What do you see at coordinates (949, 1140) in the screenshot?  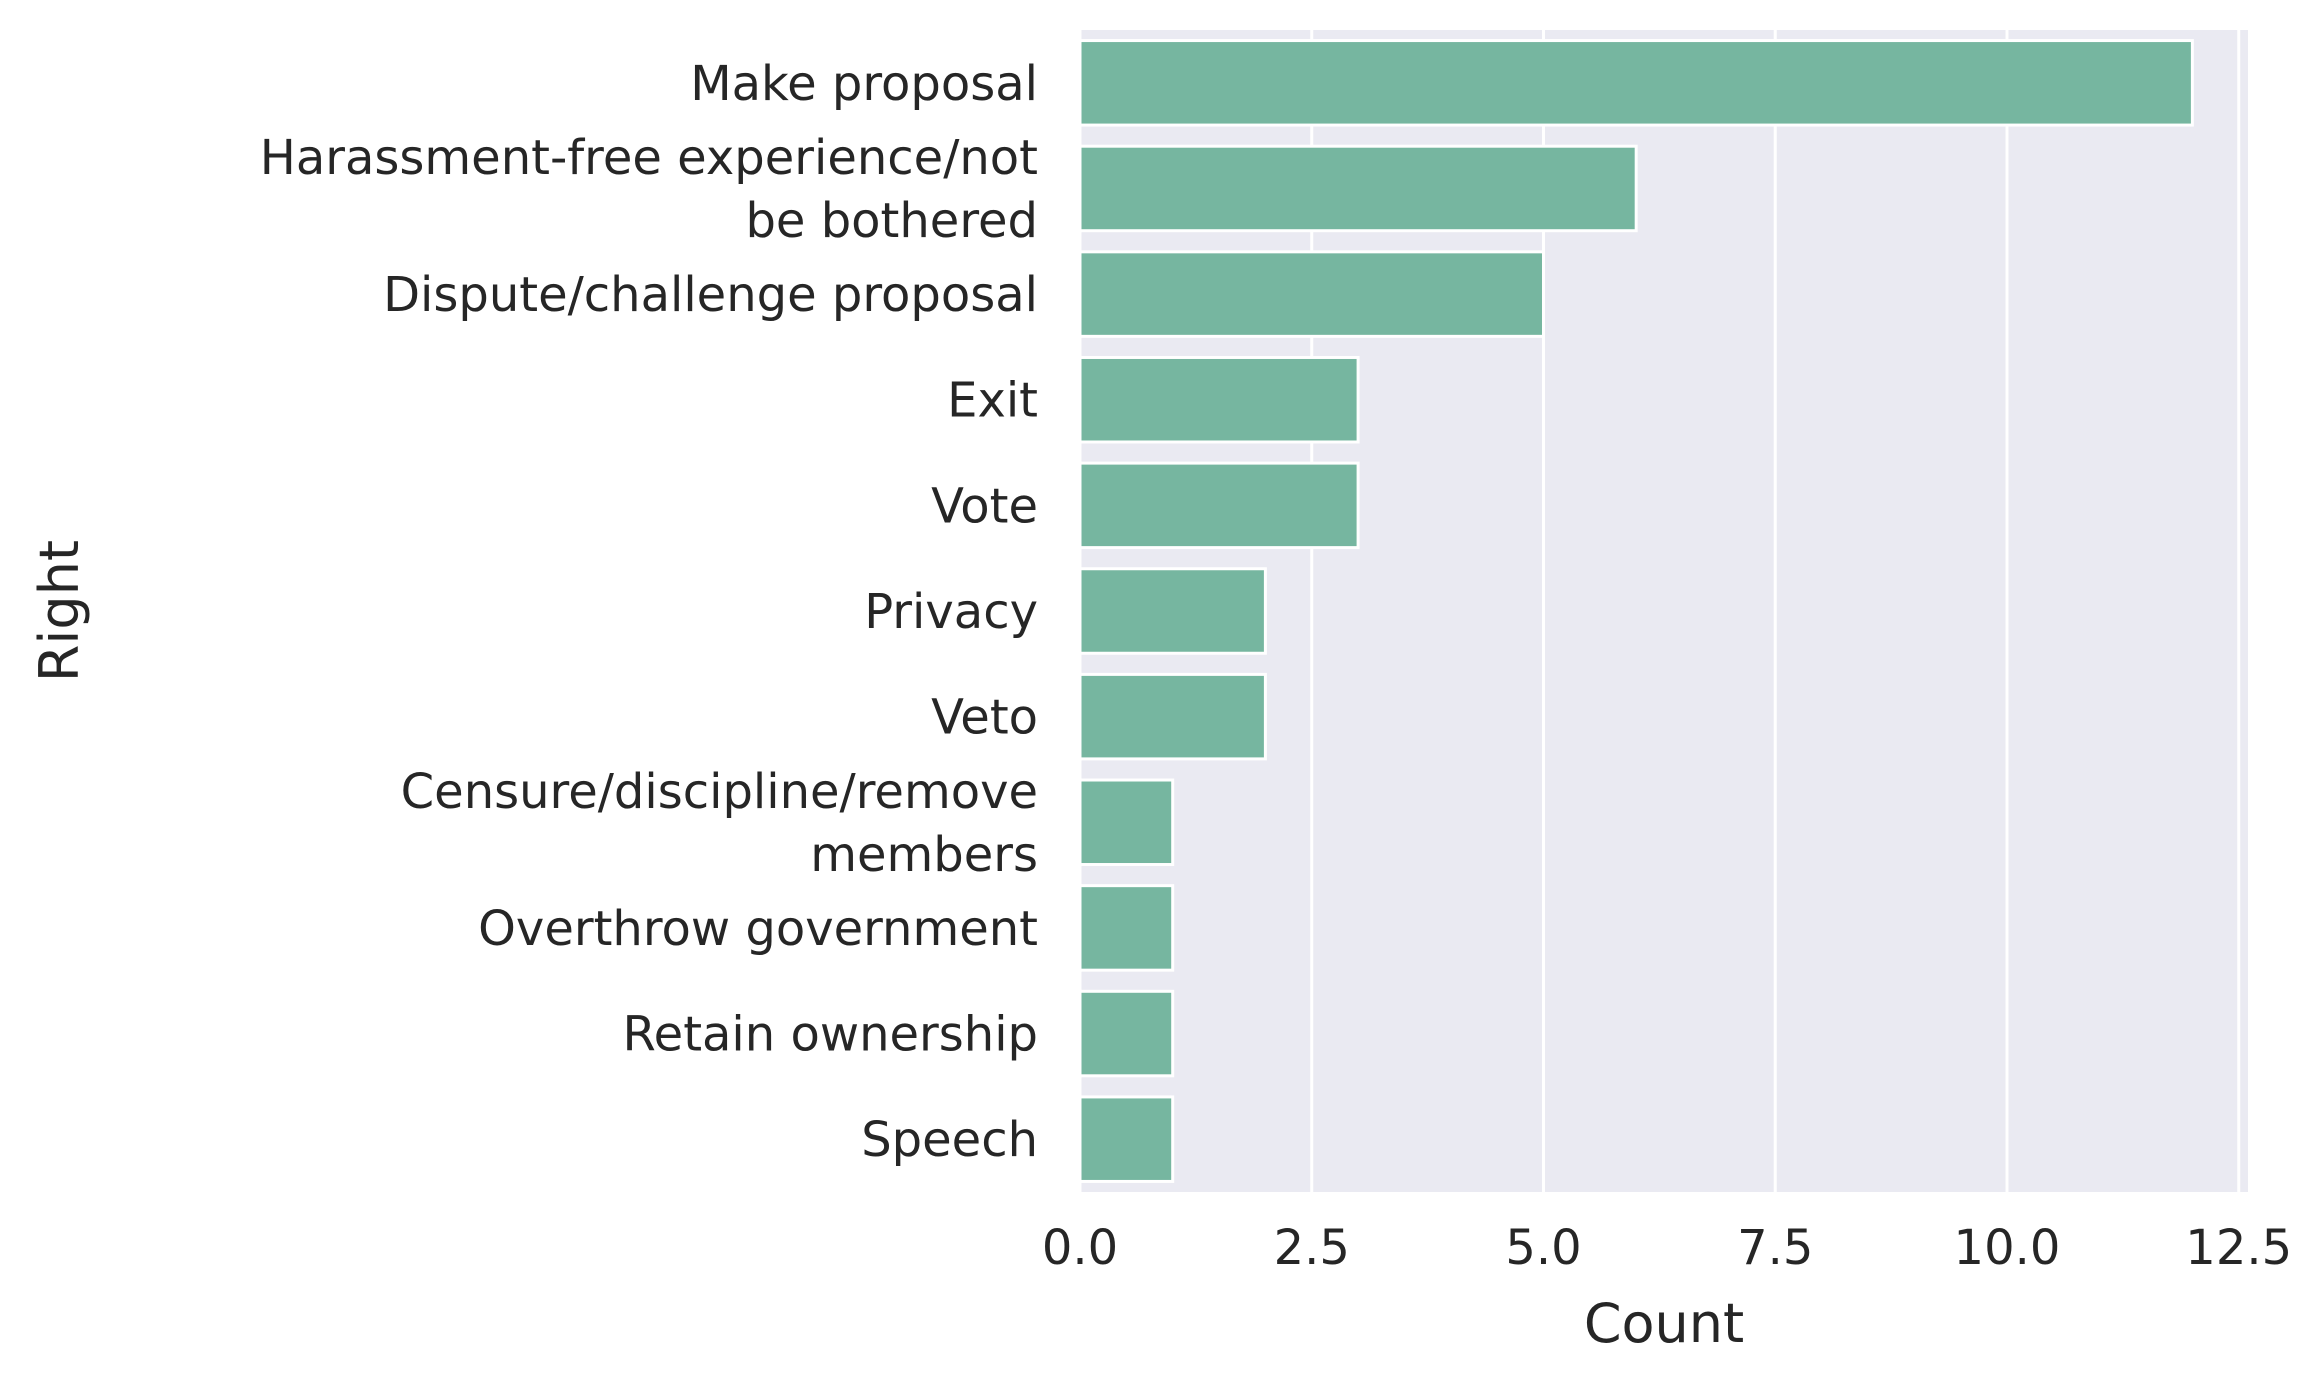 I see `y-tick-label: Speech` at bounding box center [949, 1140].